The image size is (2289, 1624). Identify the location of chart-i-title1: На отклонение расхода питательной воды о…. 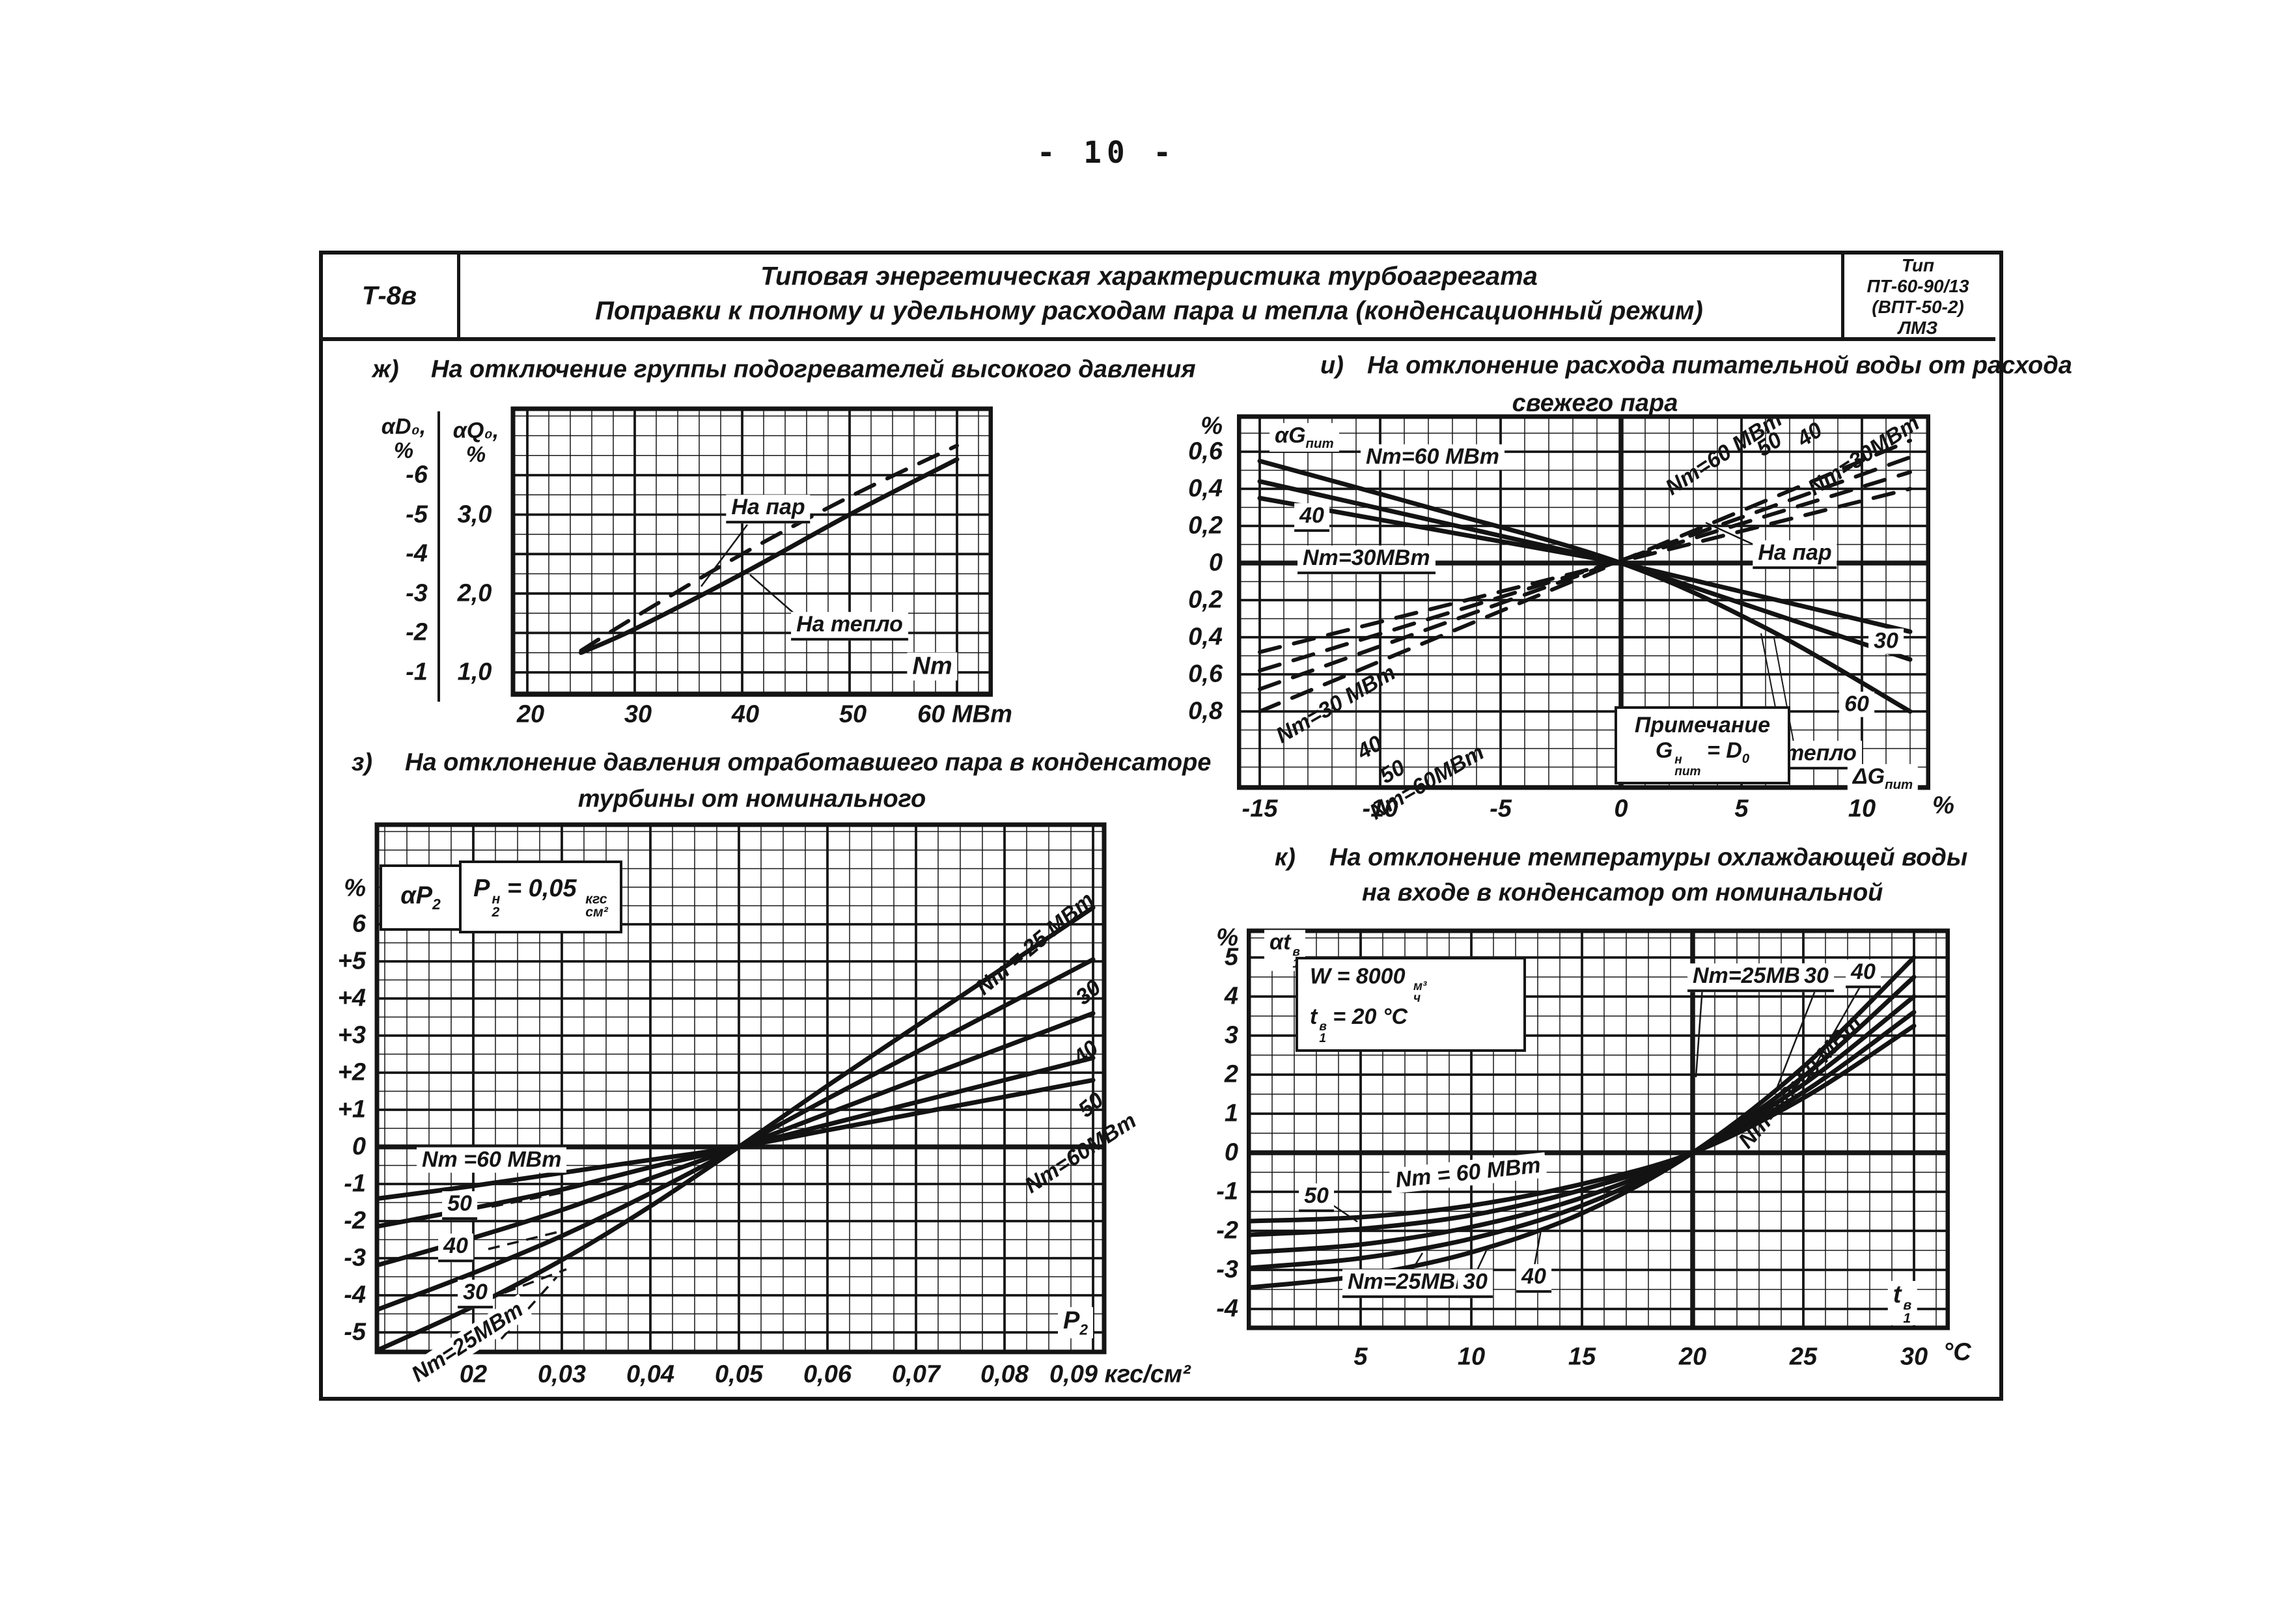
(1719, 365).